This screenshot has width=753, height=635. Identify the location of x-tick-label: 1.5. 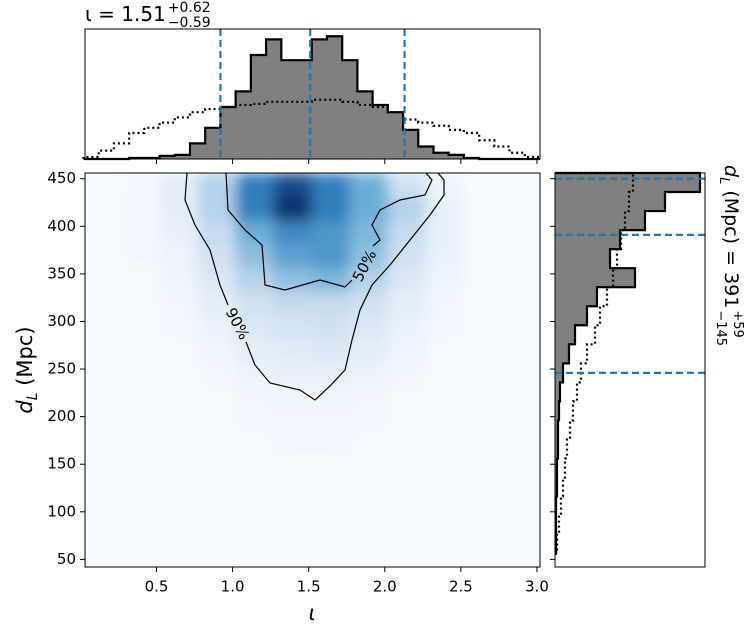
(309, 587).